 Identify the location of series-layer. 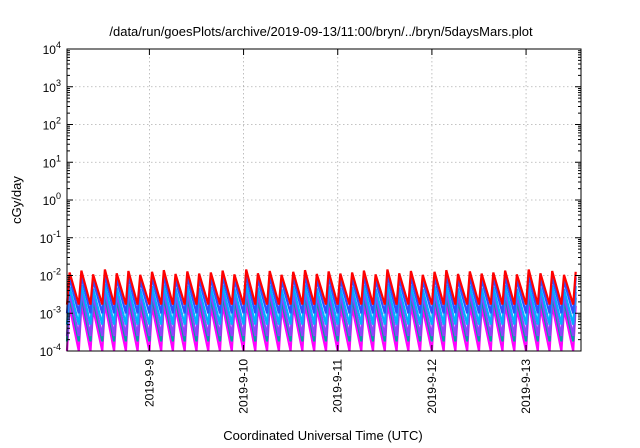
(321, 310).